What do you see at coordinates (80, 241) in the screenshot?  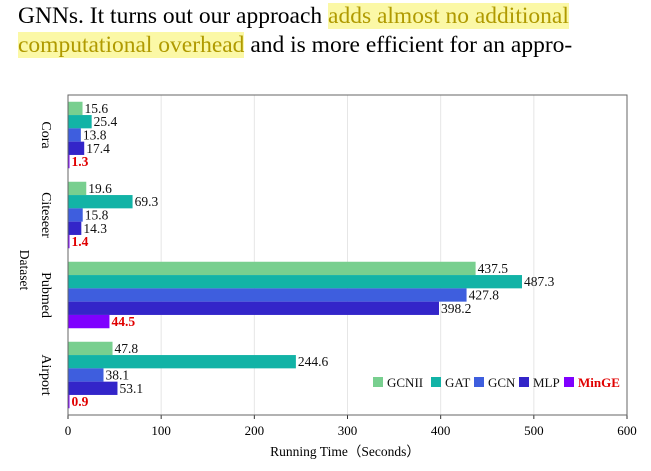 I see `data-label-minge-citeseer: 1.4` at bounding box center [80, 241].